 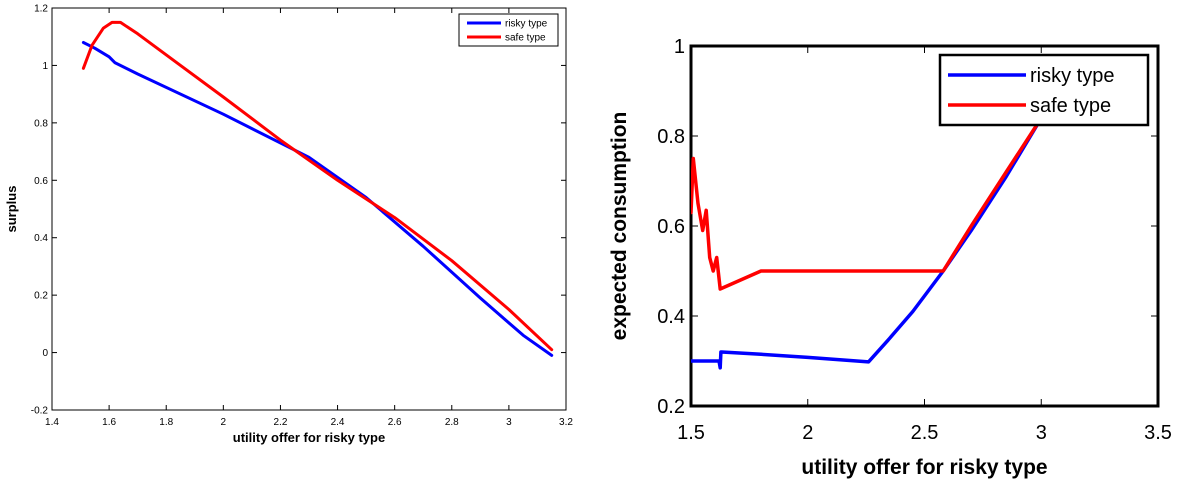 What do you see at coordinates (11, 209) in the screenshot?
I see `y-axis-label: surplus` at bounding box center [11, 209].